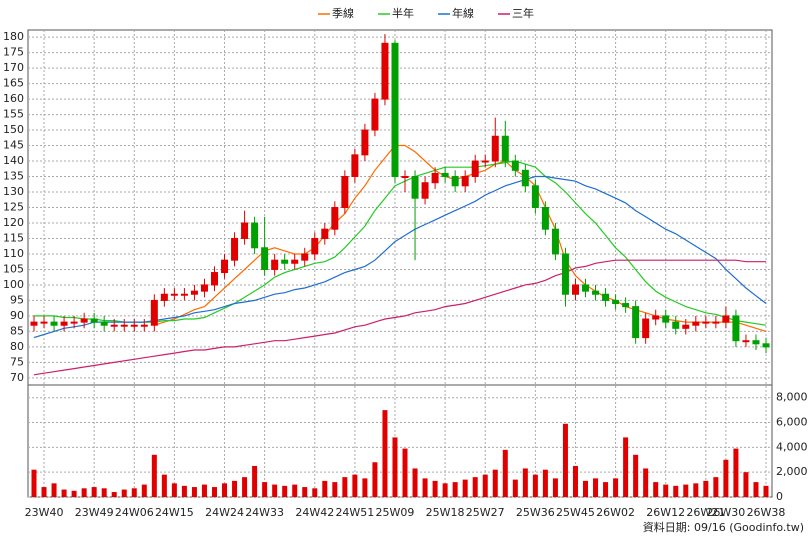  I want to click on legend-label: 季線, so click(343, 13).